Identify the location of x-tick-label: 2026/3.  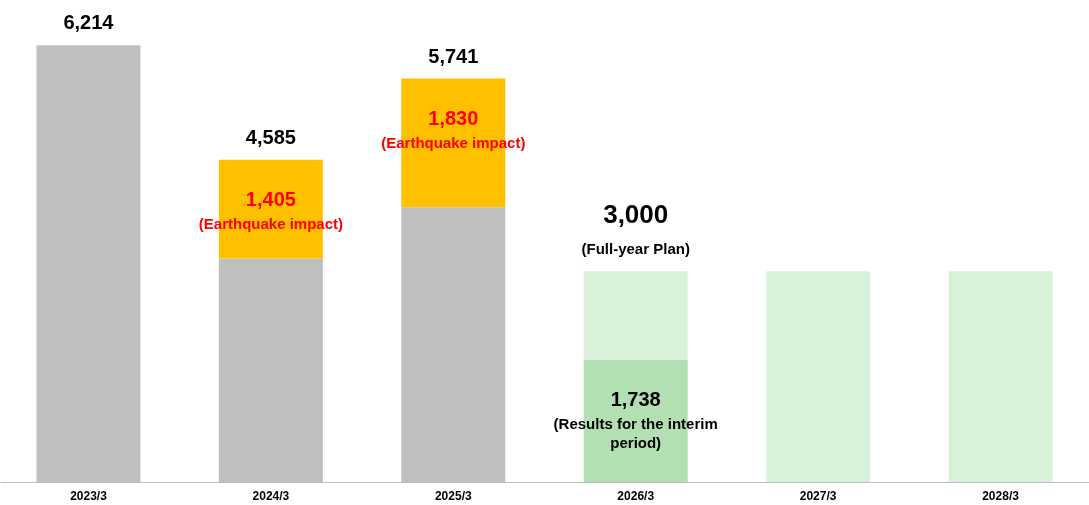
(636, 495).